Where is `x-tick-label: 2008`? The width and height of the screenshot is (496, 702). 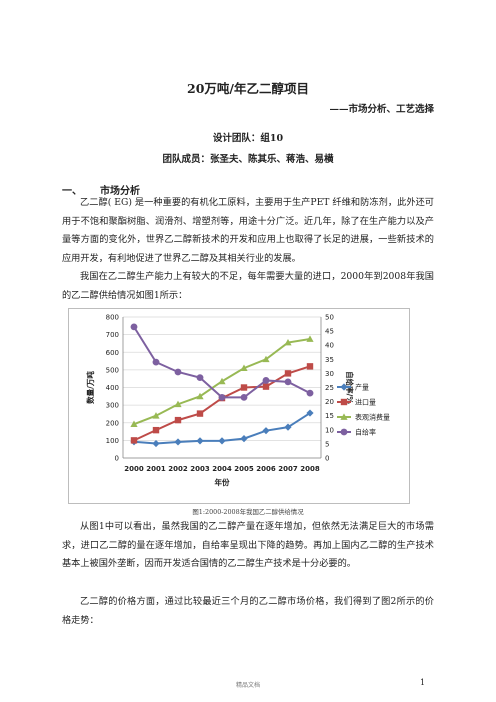
x-tick-label: 2008 is located at coordinates (310, 469).